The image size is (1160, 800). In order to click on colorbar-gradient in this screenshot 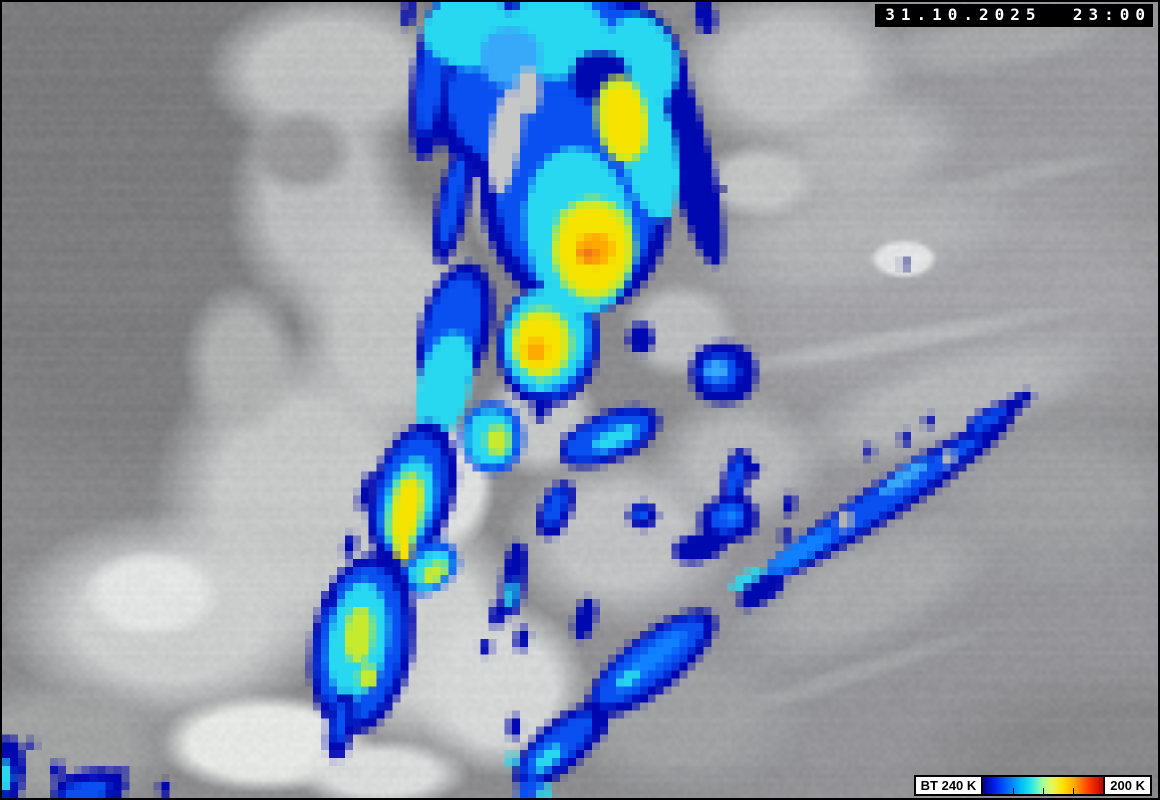, I will do `click(1043, 785)`.